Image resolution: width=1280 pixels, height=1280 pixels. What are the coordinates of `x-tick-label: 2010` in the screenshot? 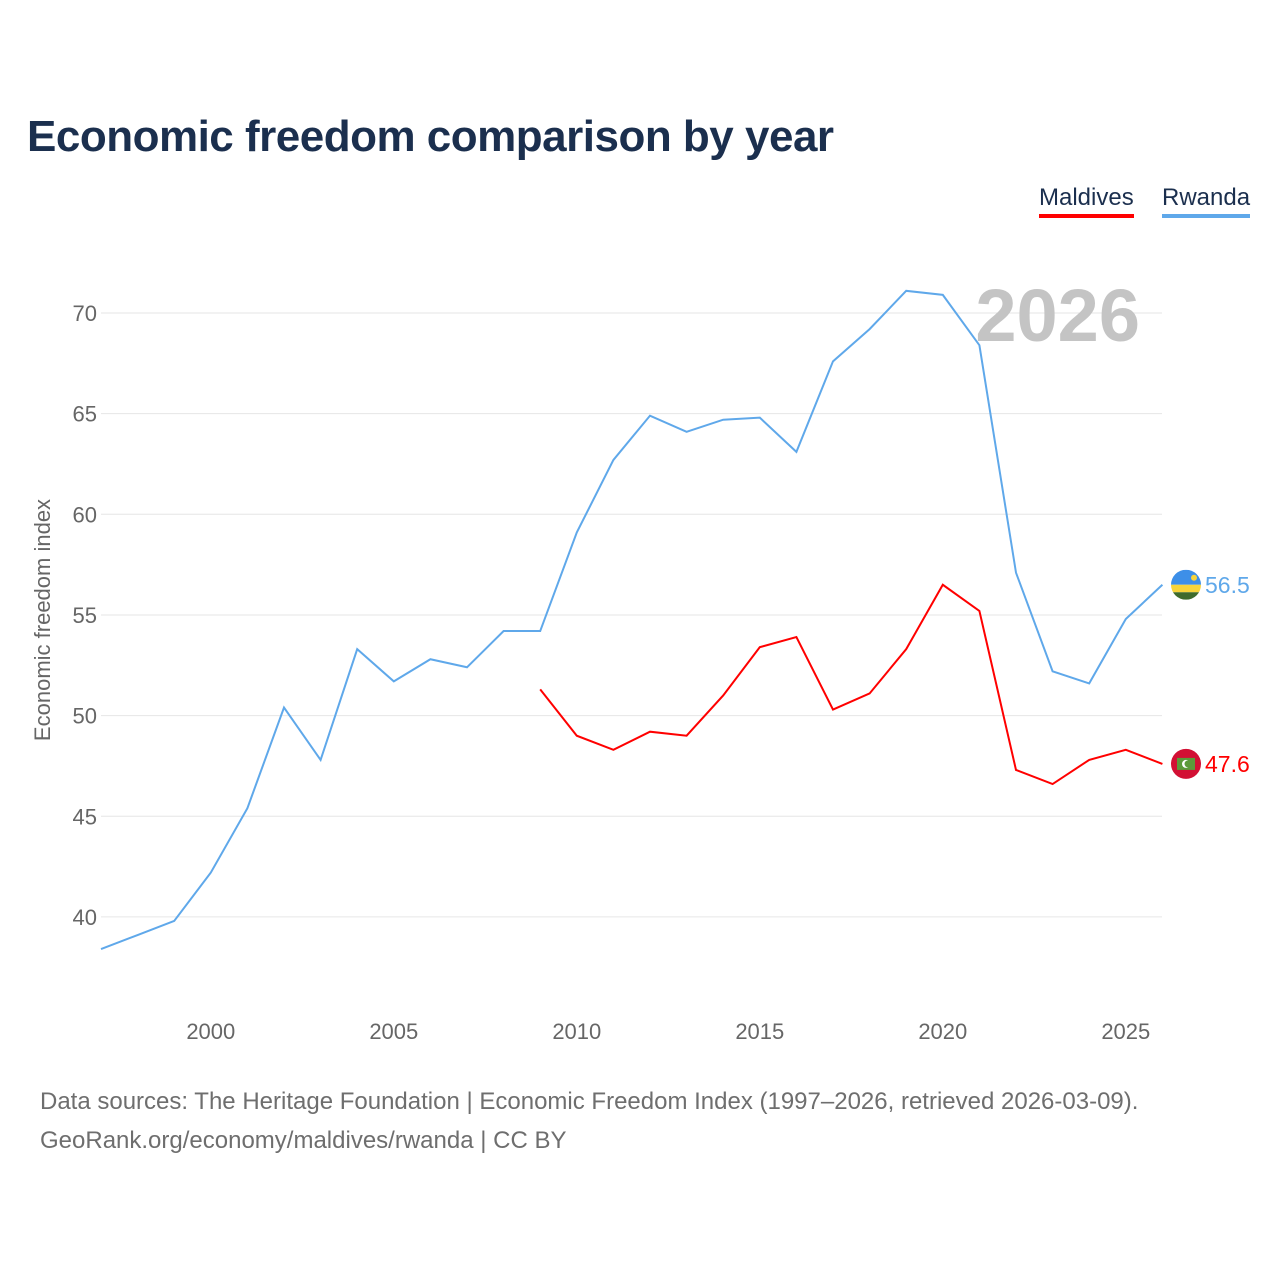 It's located at (576, 1031).